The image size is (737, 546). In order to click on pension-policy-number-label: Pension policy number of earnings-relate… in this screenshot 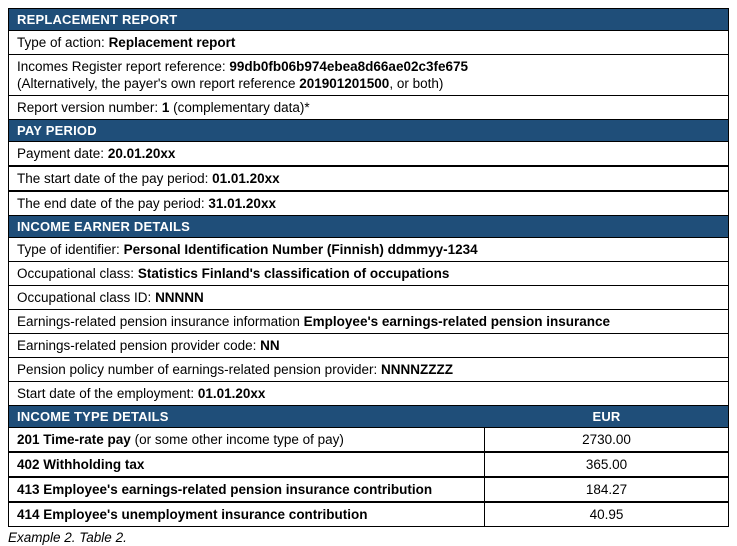, I will do `click(199, 369)`.